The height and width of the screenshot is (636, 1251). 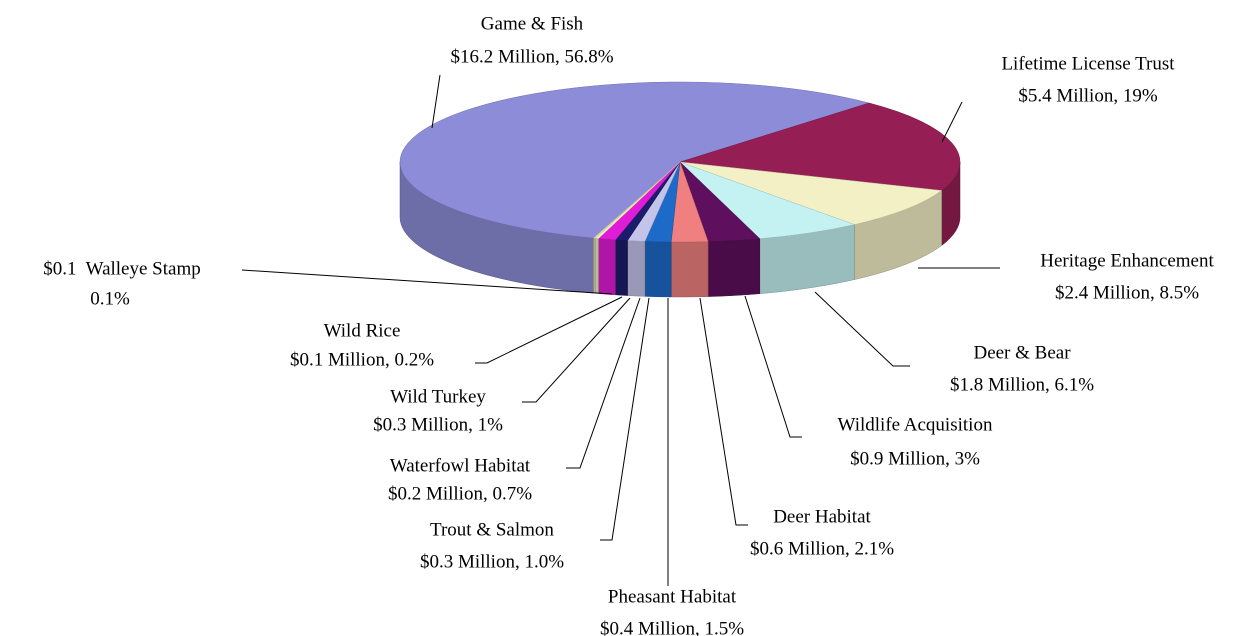 What do you see at coordinates (1088, 63) in the screenshot?
I see `slice-label: Lifetime License Trust` at bounding box center [1088, 63].